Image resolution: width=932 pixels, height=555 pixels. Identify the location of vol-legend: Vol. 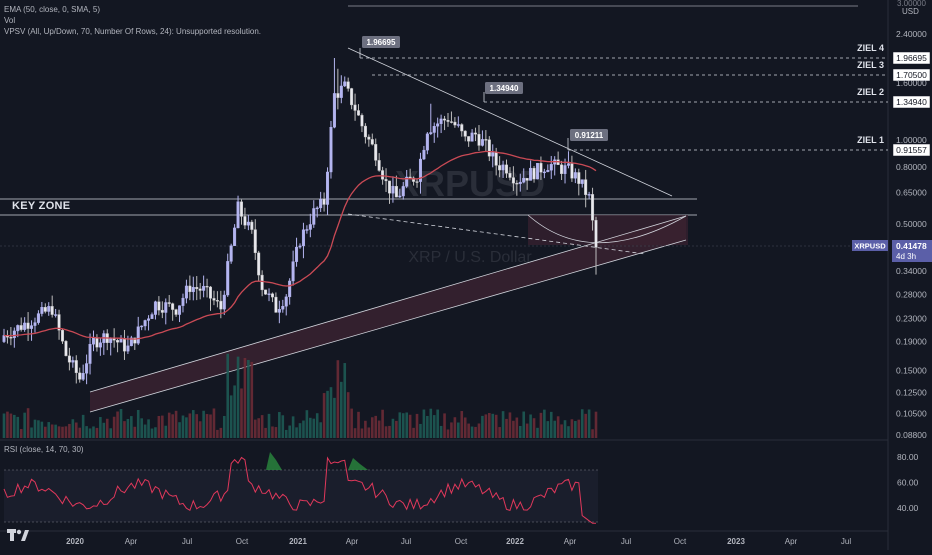
(10, 20).